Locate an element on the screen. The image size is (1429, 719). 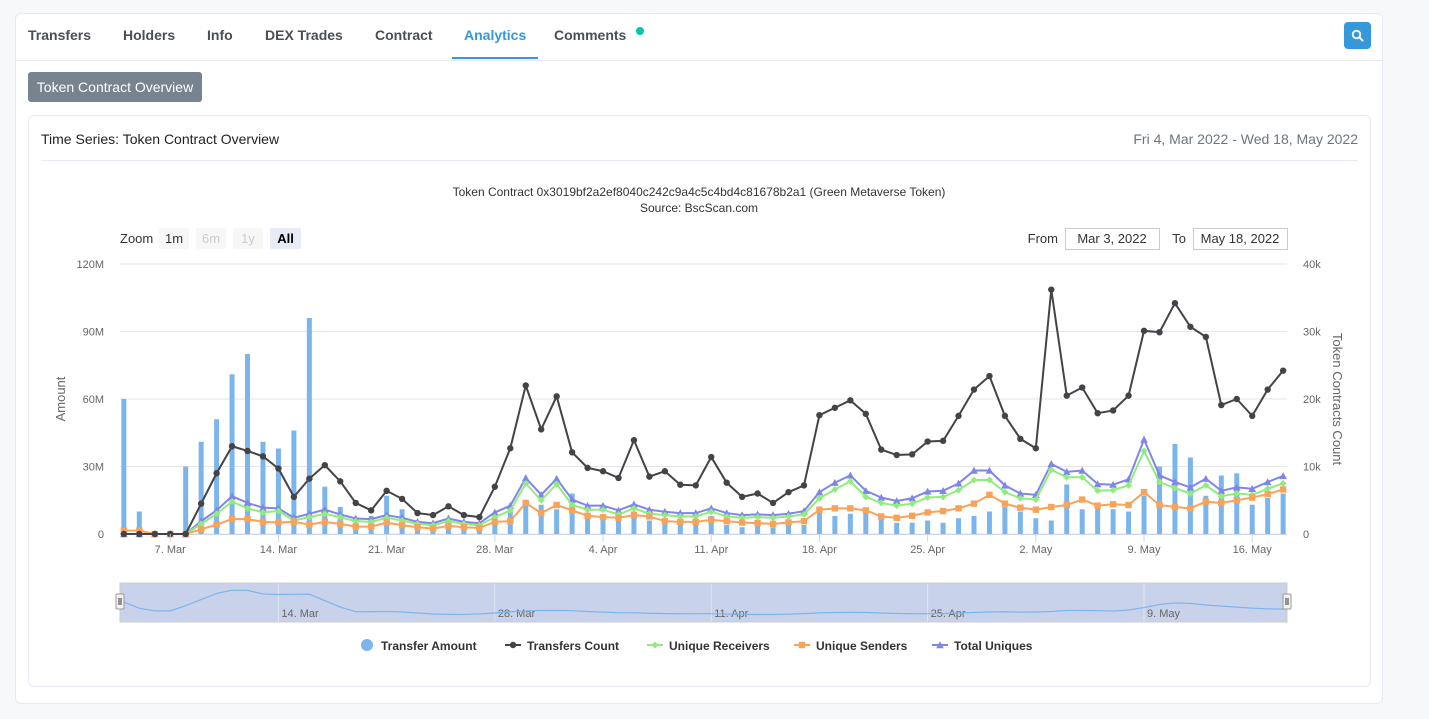
unique-receivers-line is located at coordinates (703, 491).